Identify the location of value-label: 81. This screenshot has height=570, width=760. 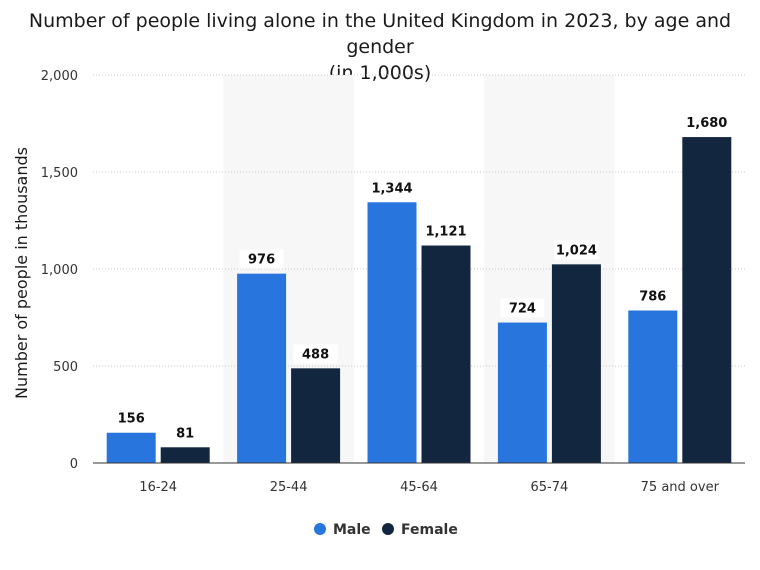
(185, 433).